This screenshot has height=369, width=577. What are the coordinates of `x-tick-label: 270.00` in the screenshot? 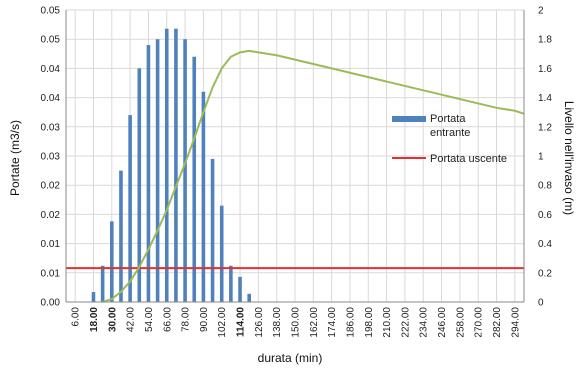 It's located at (479, 322).